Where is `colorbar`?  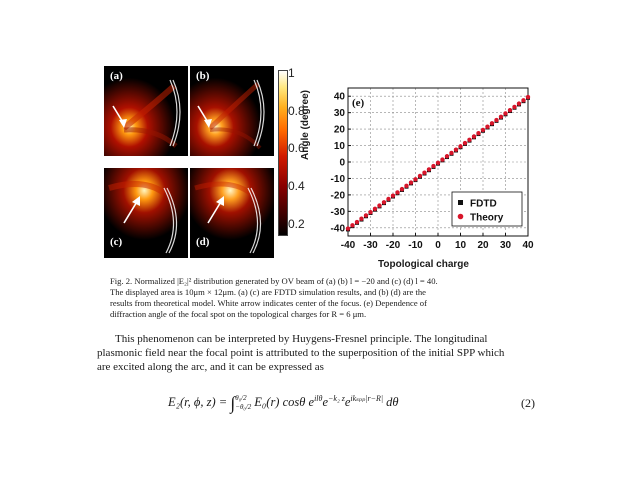
colorbar is located at coordinates (283, 153).